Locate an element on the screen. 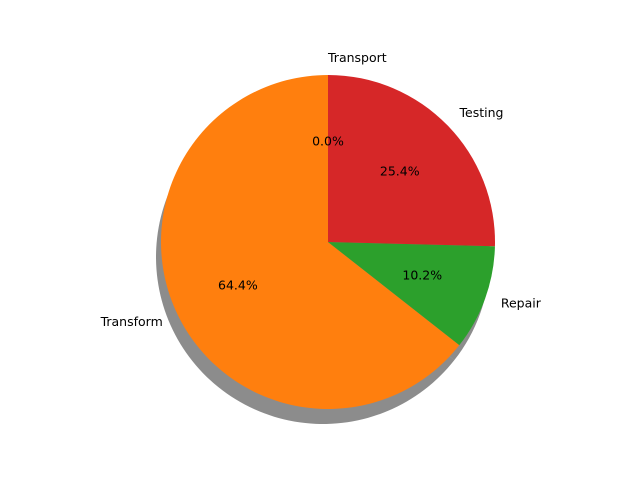 This screenshot has height=480, width=640. slice-testing is located at coordinates (411, 161).